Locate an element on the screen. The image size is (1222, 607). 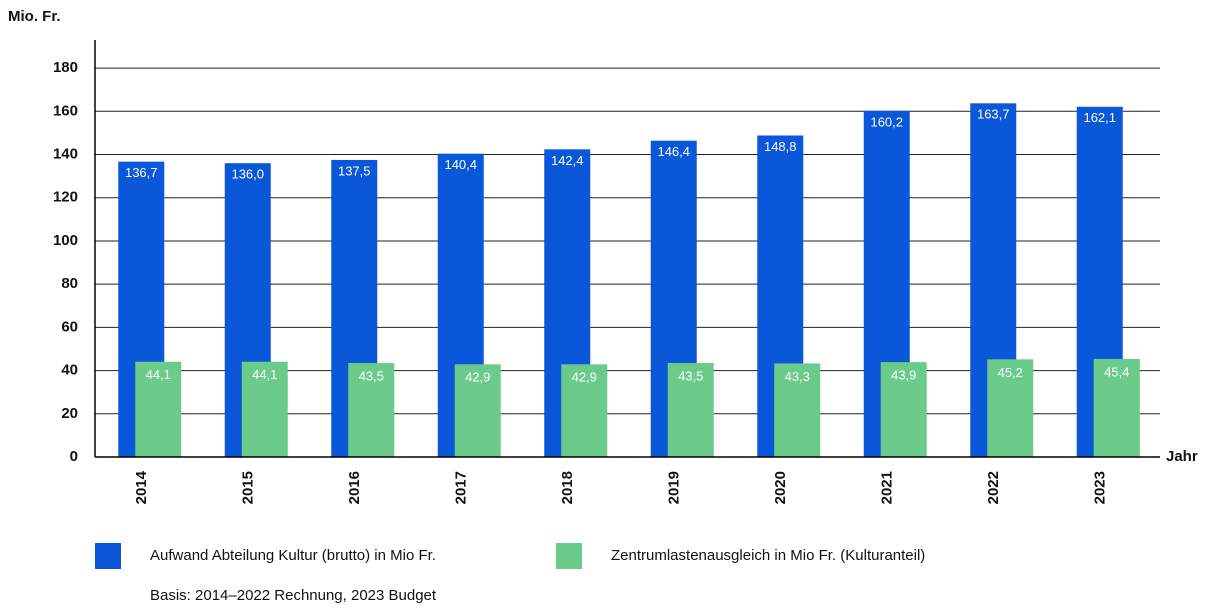
value-label: 160,2 is located at coordinates (886, 121).